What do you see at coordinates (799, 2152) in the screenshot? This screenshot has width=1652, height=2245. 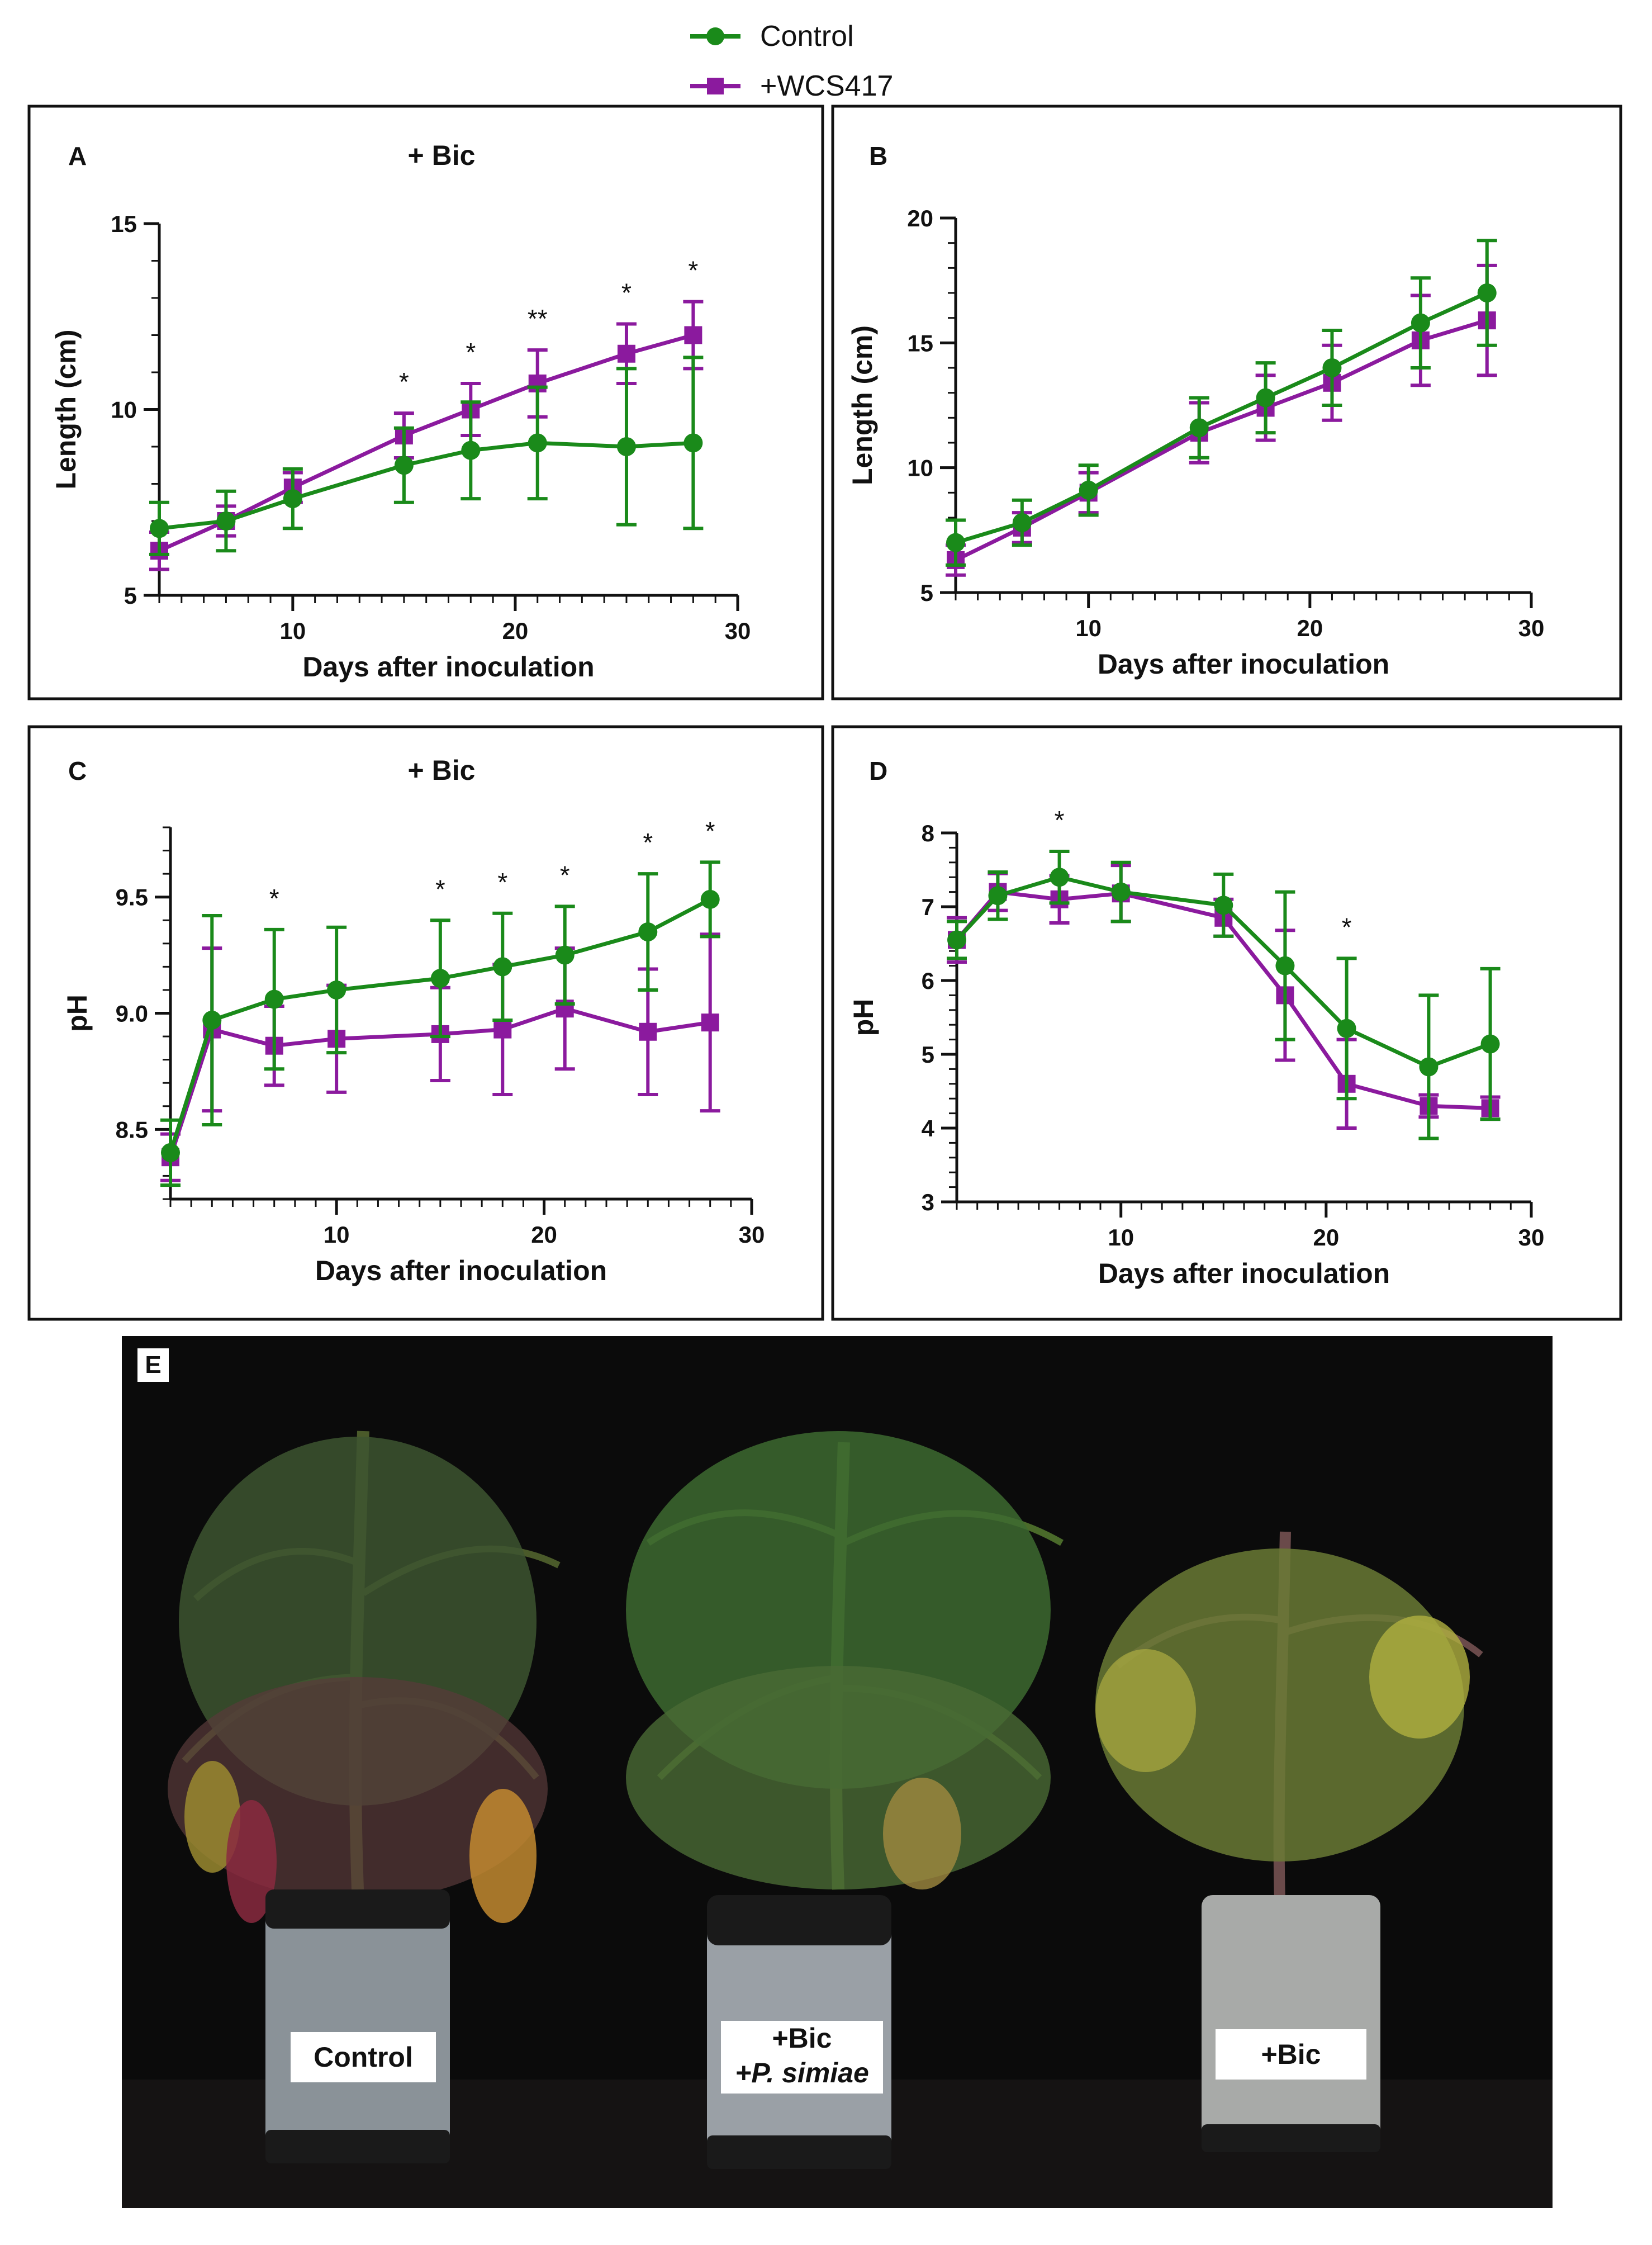 I see `plant-bic-simiae-pot-base` at bounding box center [799, 2152].